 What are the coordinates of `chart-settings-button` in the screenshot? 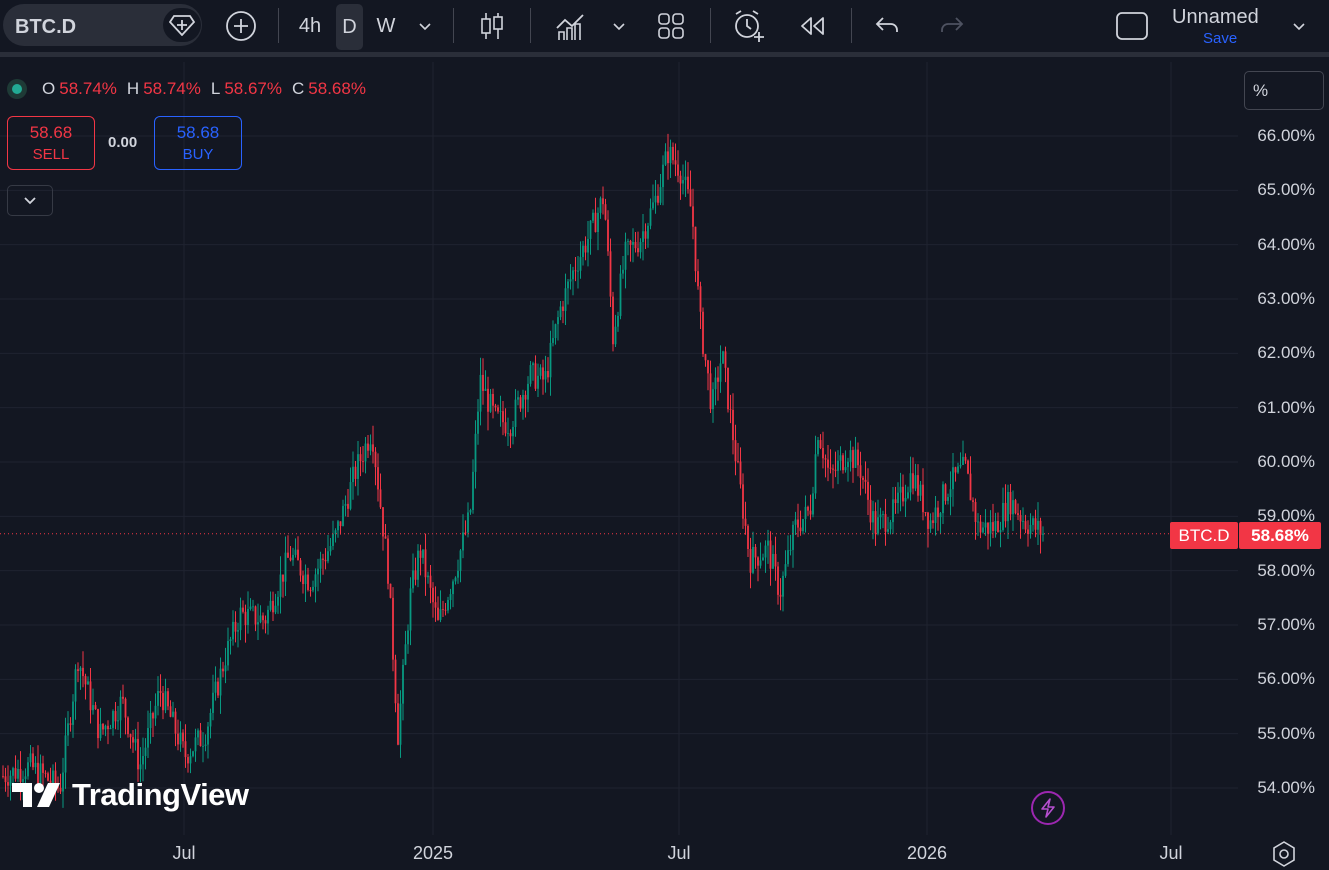 It's located at (1284, 854).